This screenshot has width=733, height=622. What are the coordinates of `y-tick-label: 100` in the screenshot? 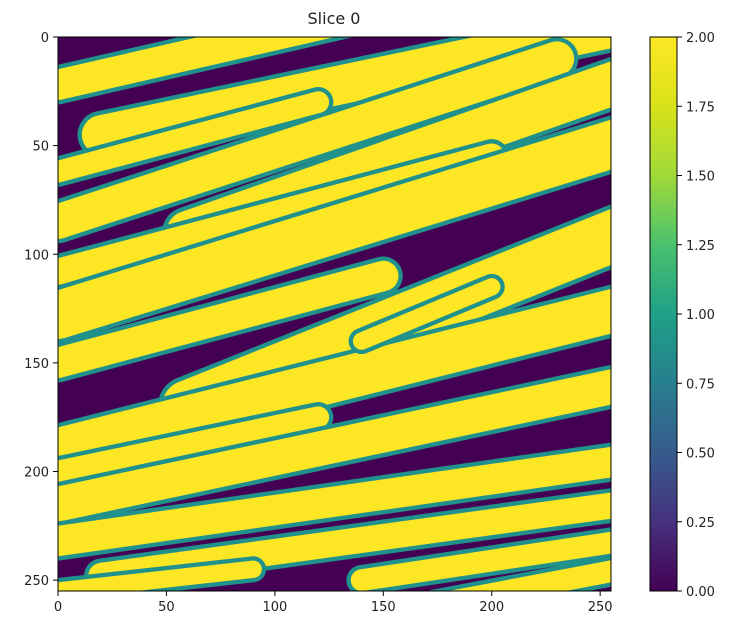 It's located at (36, 255).